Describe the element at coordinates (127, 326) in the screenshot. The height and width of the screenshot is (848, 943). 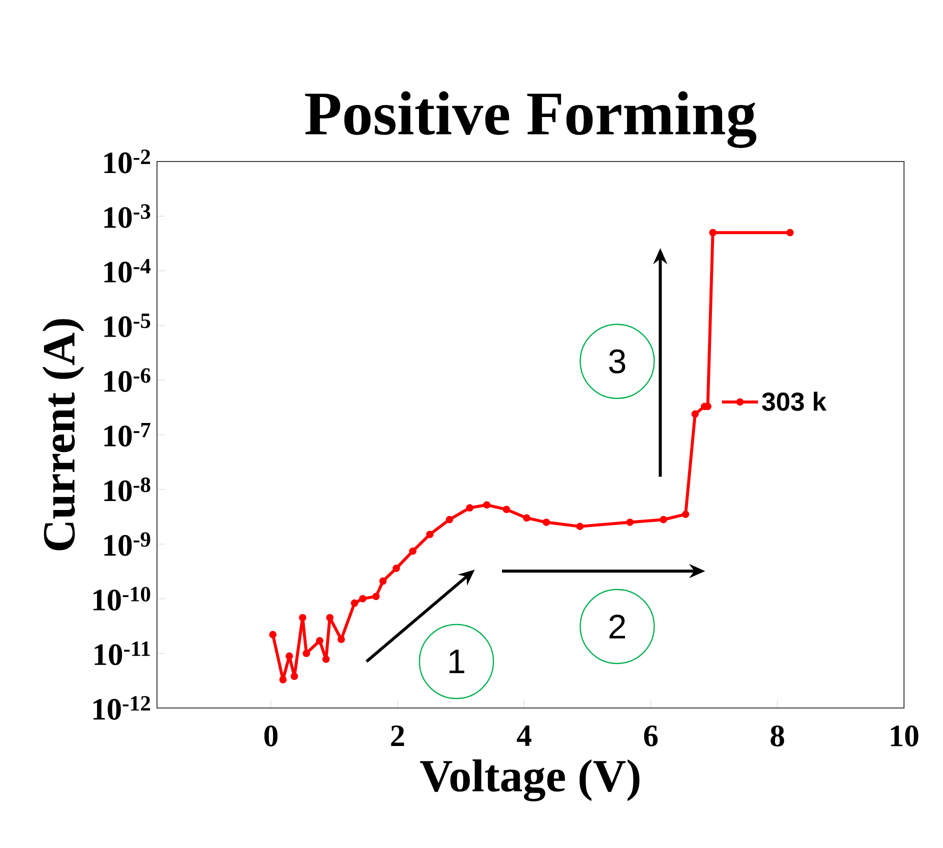
I see `y-tick-label: 10$^{-5}$` at that location.